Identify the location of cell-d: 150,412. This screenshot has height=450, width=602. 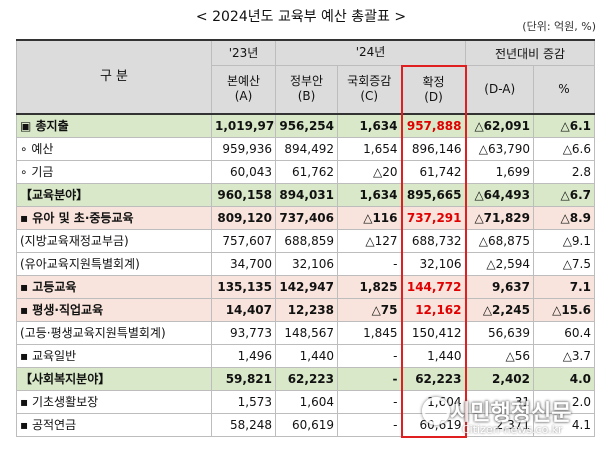
(433, 332).